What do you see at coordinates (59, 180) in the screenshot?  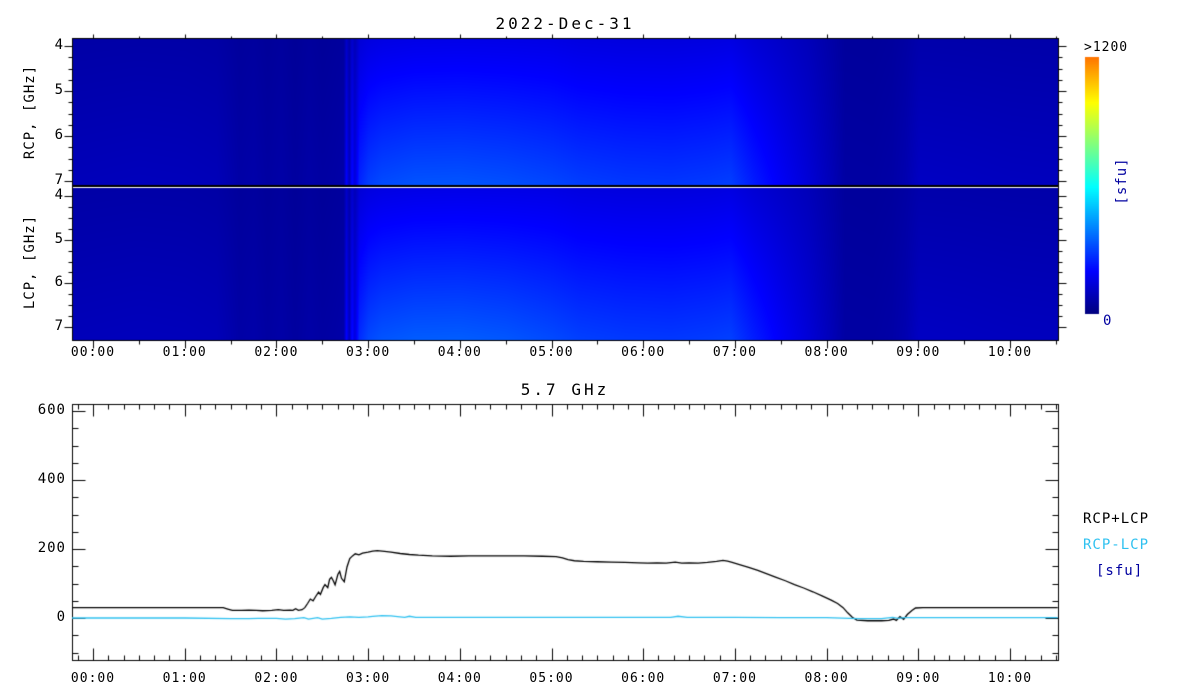 I see `rcp-freq-tick-label: 7` at bounding box center [59, 180].